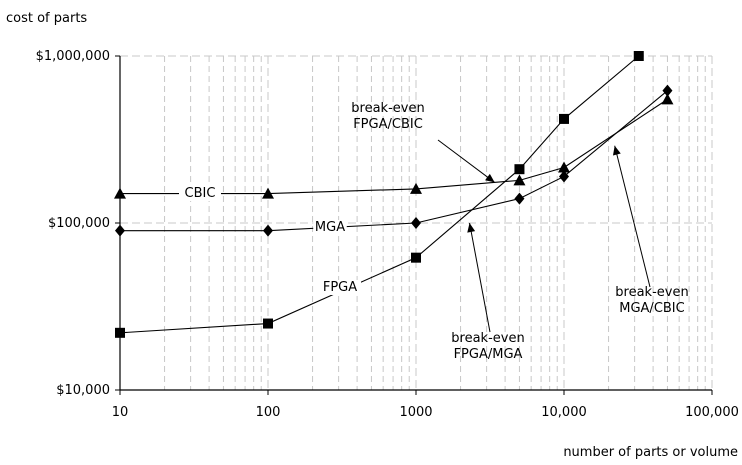 Image resolution: width=742 pixels, height=465 pixels. I want to click on x-axis-label: number of parts or volume, so click(650, 452).